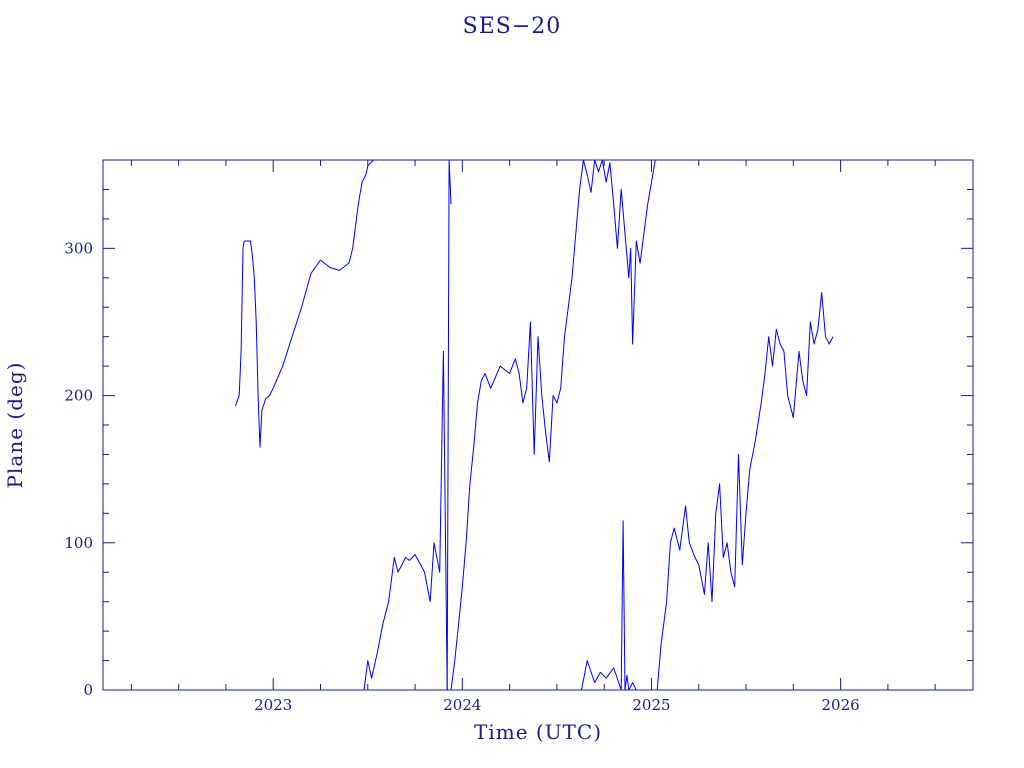 The image size is (1024, 768). I want to click on x-tick-label: 2025, so click(651, 705).